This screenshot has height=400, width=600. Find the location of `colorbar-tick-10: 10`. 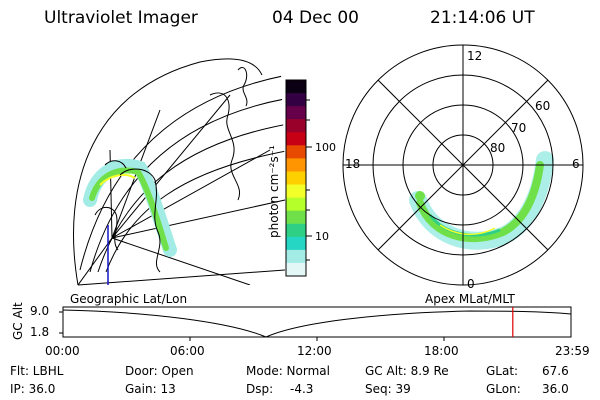

colorbar-tick-10: 10 is located at coordinates (322, 236).